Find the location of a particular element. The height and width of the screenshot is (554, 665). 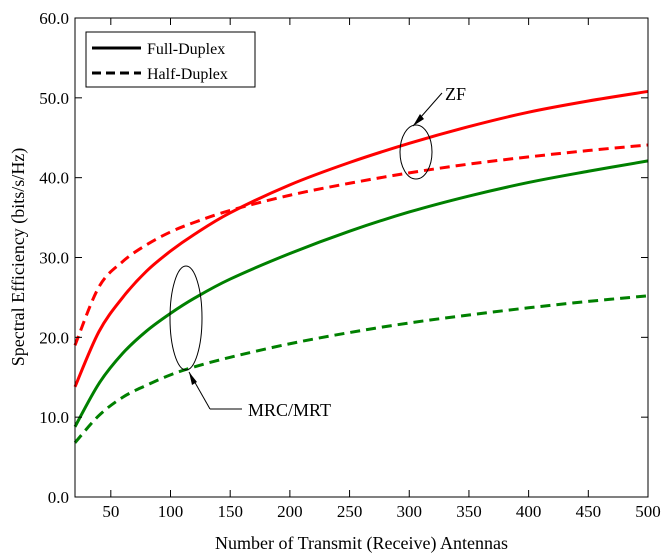

x-tick-label: 400 is located at coordinates (529, 511).